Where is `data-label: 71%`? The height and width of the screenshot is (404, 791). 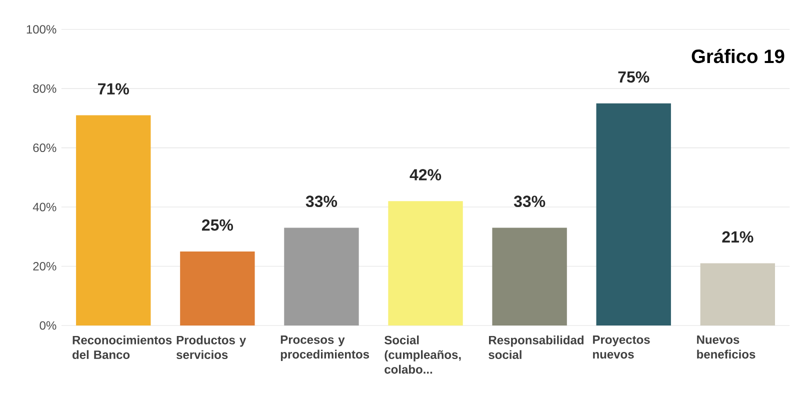 data-label: 71% is located at coordinates (113, 88).